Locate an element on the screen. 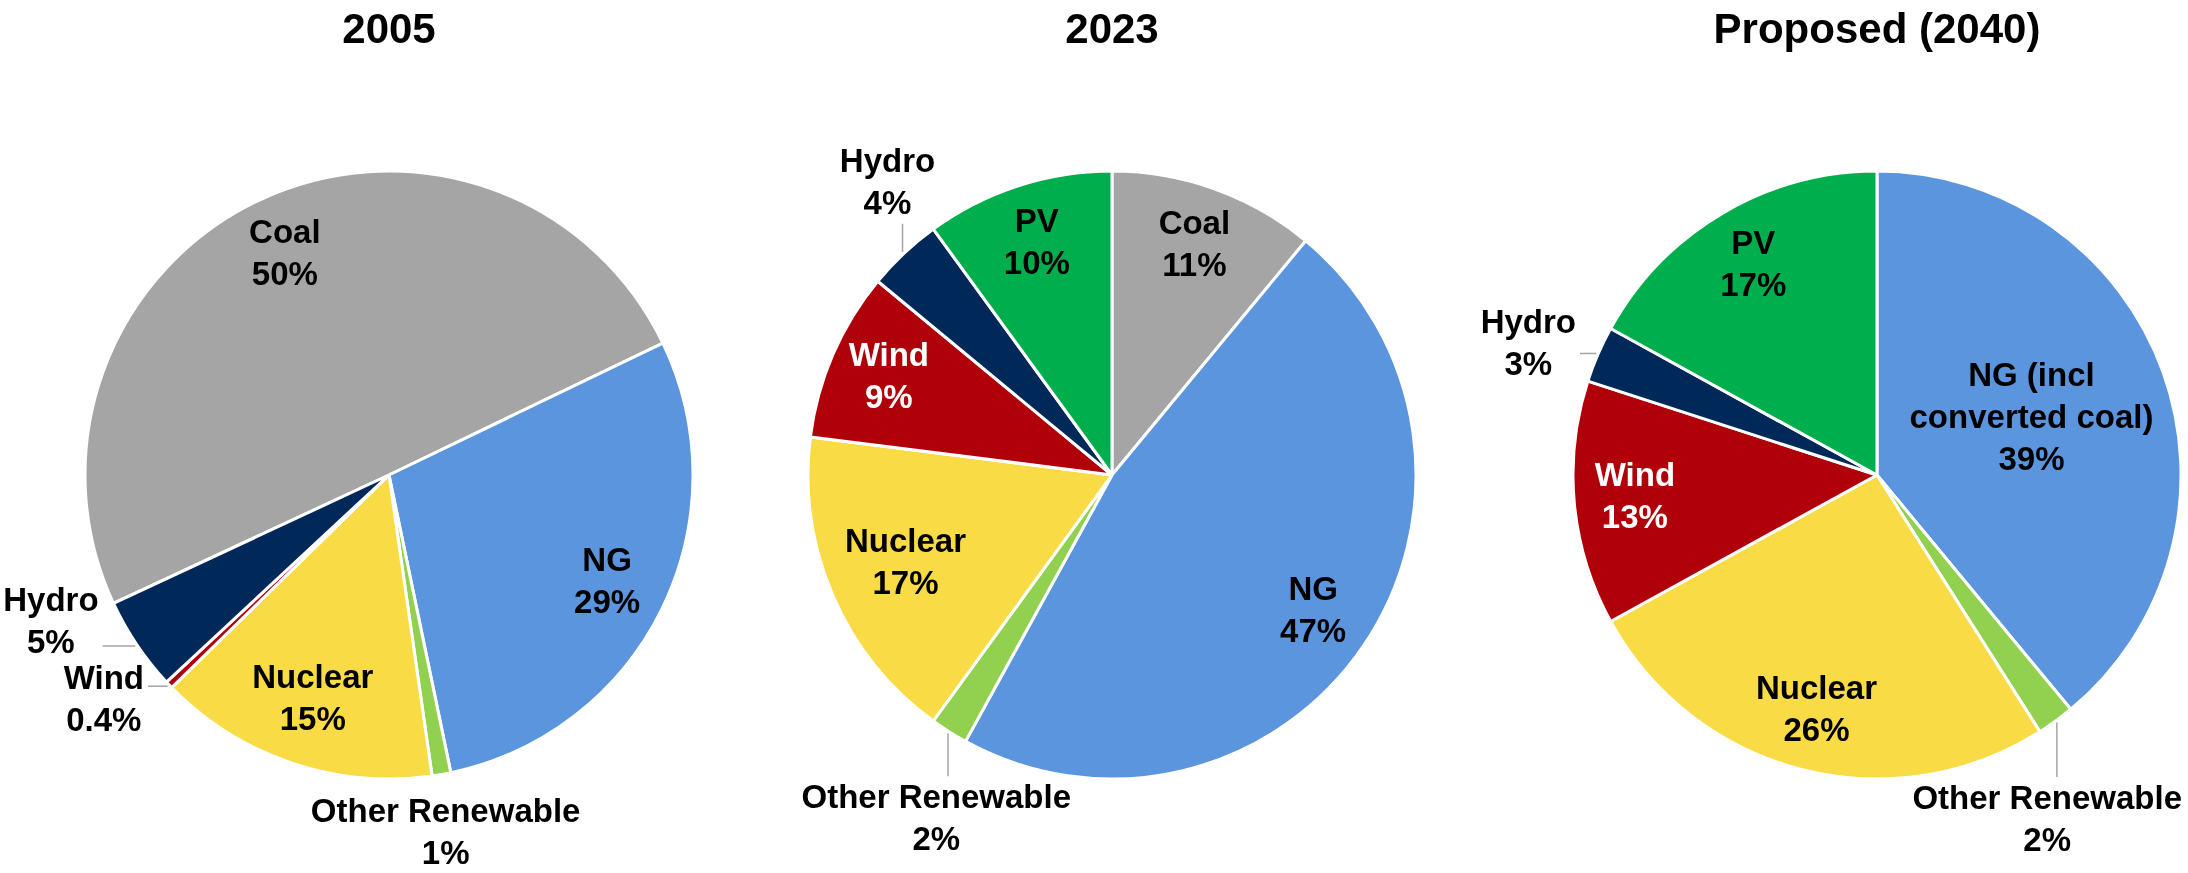 The width and height of the screenshot is (2188, 873). data-label: 9% is located at coordinates (888, 397).